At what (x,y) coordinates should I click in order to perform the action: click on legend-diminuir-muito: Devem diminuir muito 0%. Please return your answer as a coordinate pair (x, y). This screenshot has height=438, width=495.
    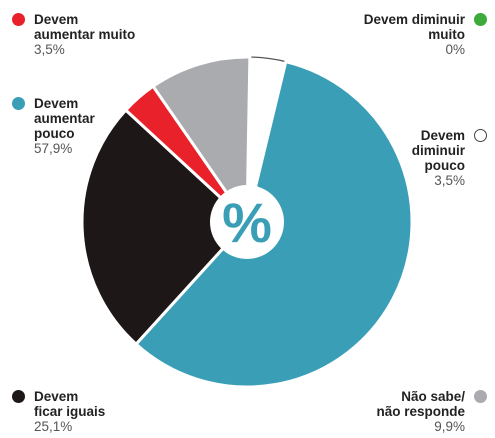
    Looking at the image, I should click on (425, 34).